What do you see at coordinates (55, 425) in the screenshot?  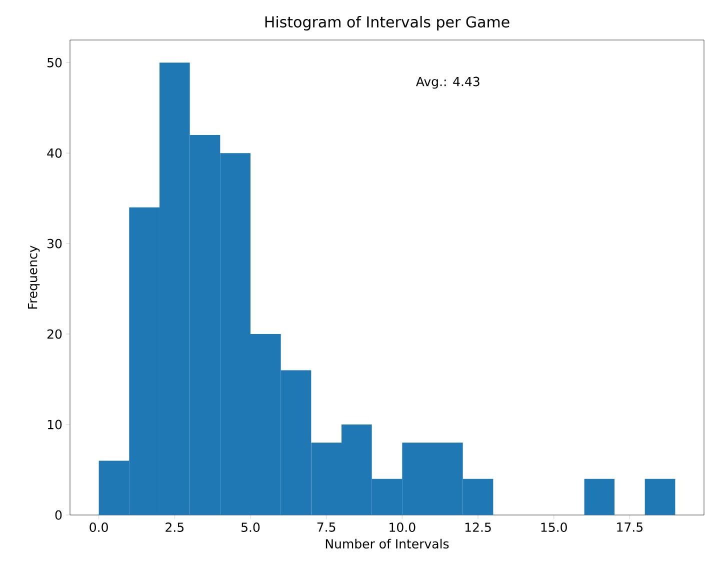 I see `y-tick-label: 10` at bounding box center [55, 425].